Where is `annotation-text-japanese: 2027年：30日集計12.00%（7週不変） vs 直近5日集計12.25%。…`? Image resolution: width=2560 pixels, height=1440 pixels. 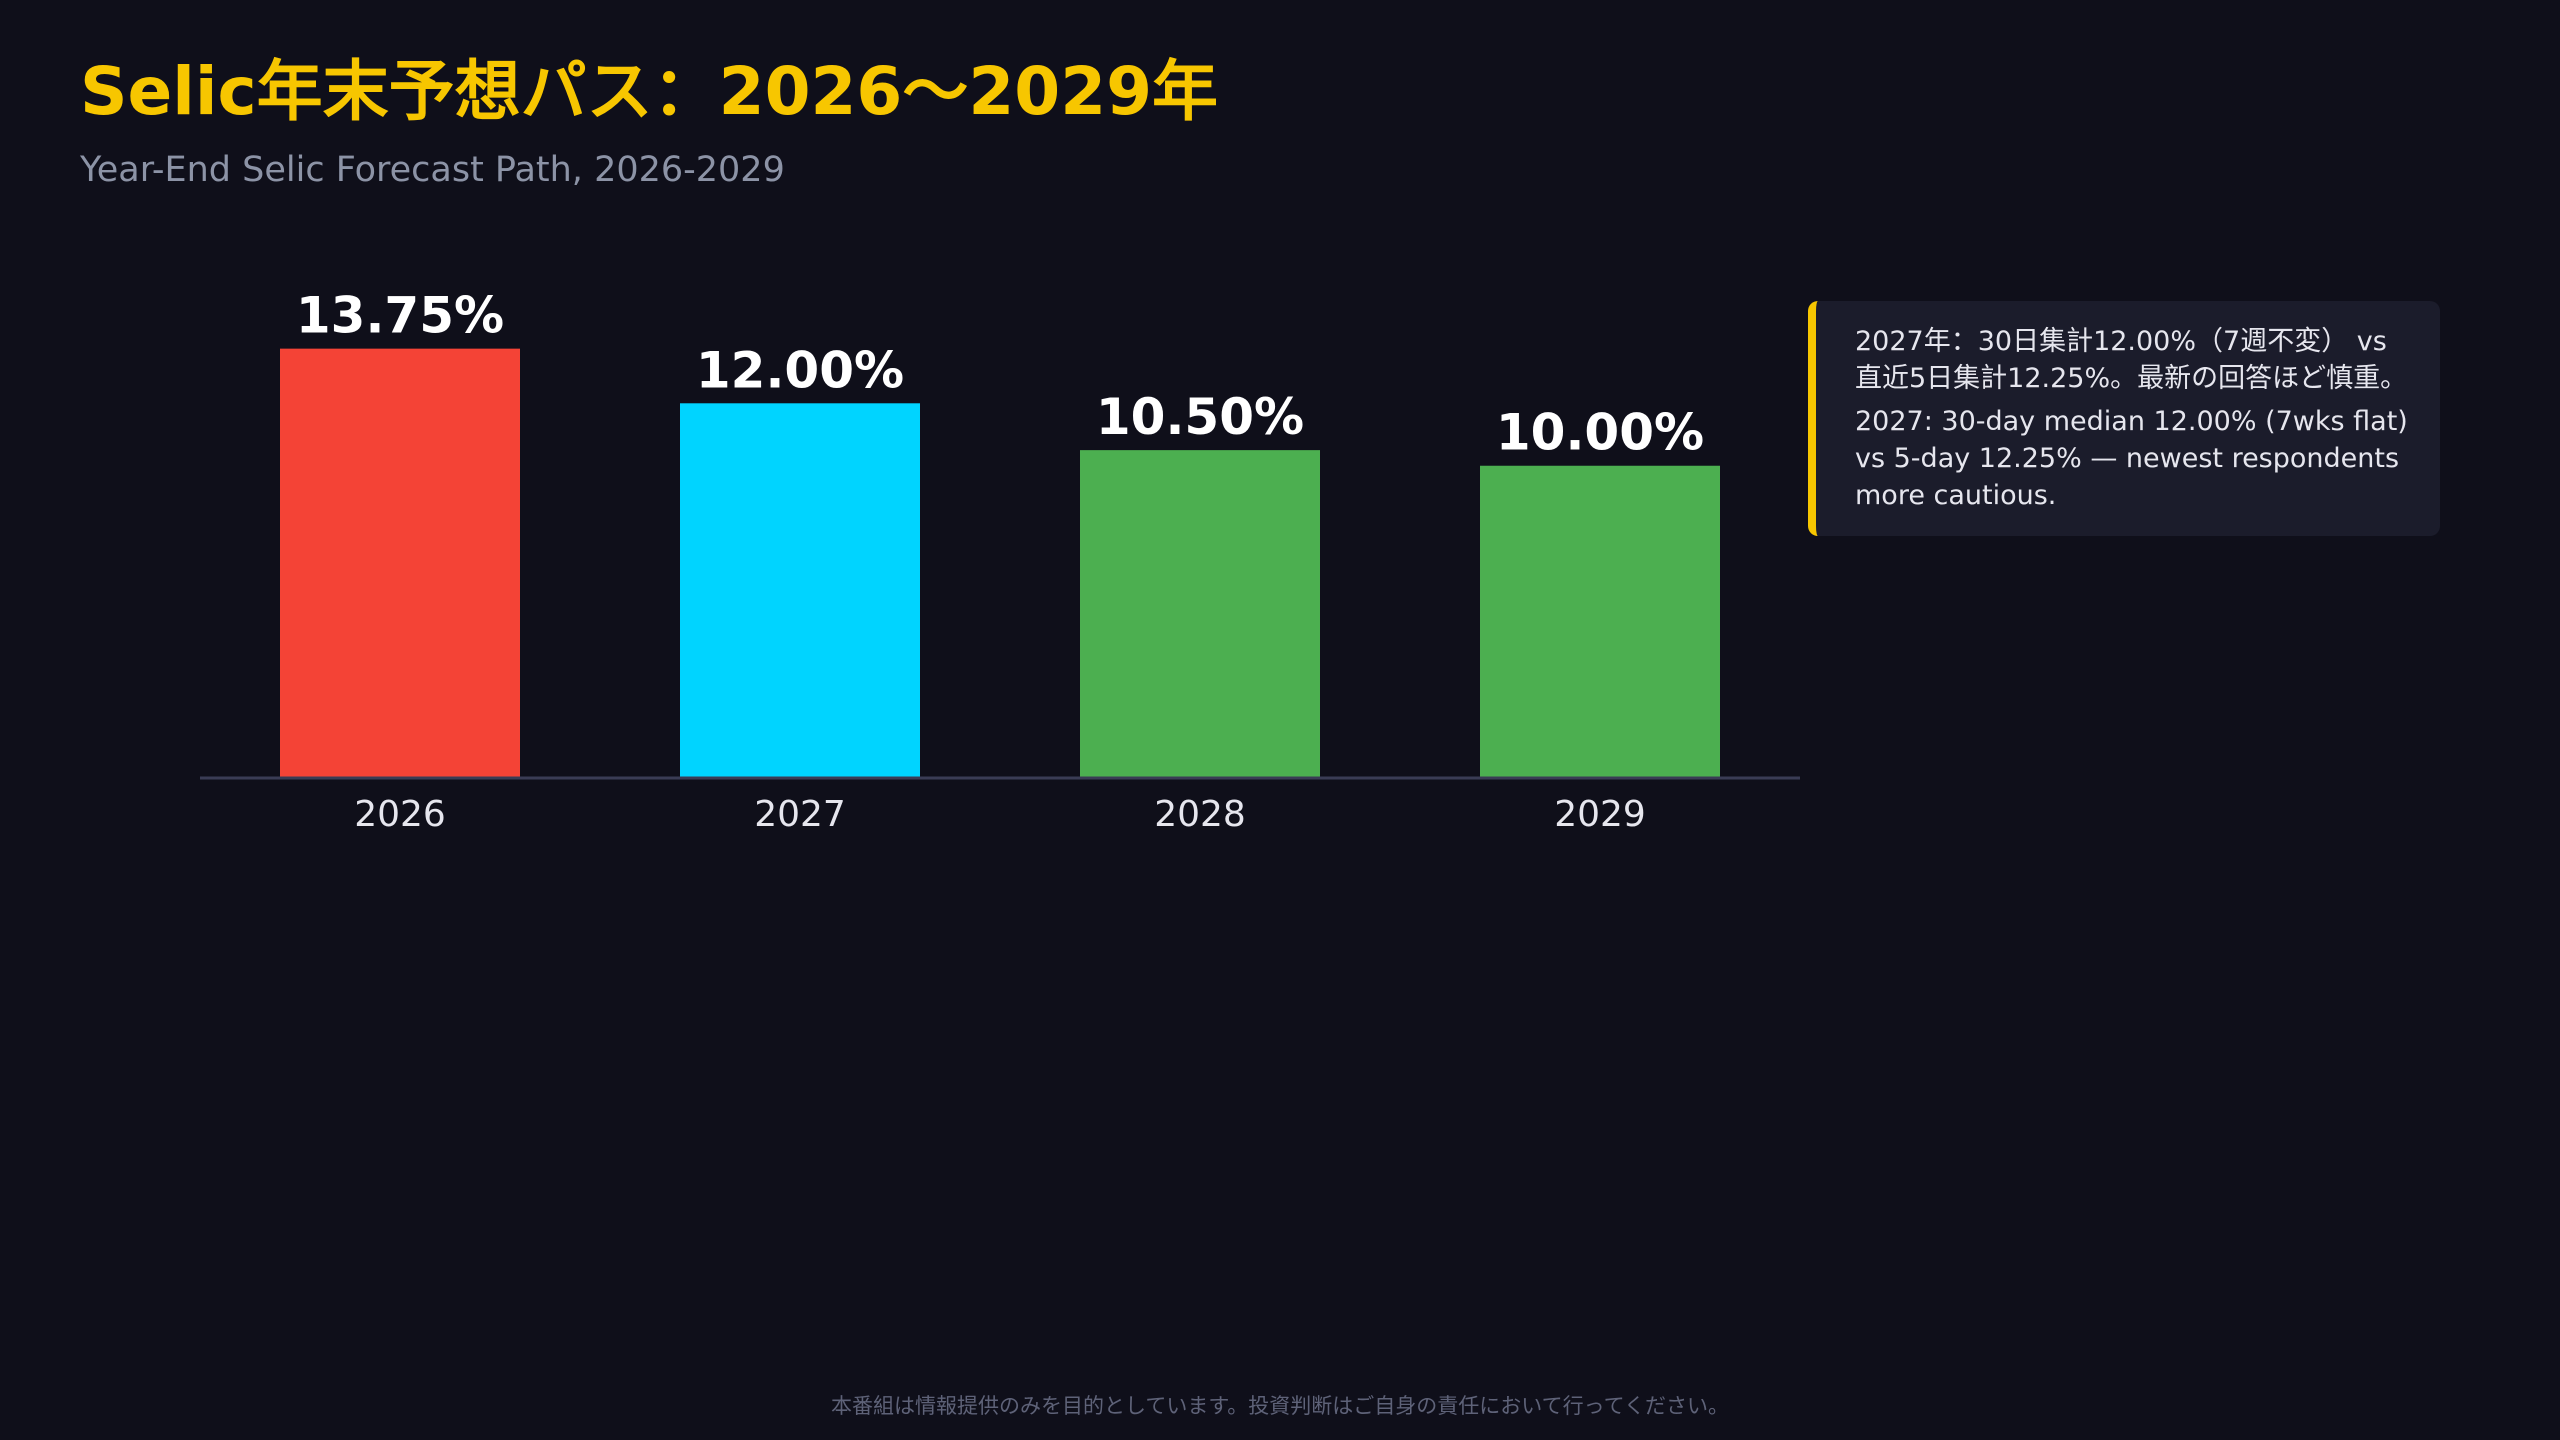 annotation-text-japanese: 2027年：30日集計12.00%（7週不変） vs 直近5日集計12.25%。… is located at coordinates (2131, 360).